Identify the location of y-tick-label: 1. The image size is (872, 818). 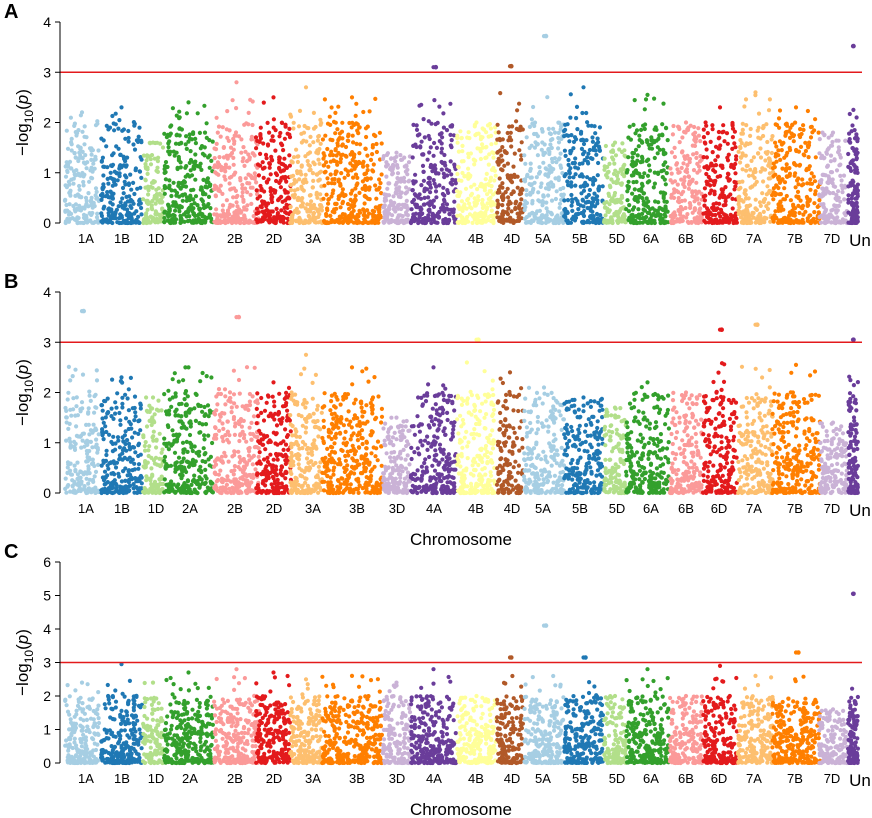
(47, 173).